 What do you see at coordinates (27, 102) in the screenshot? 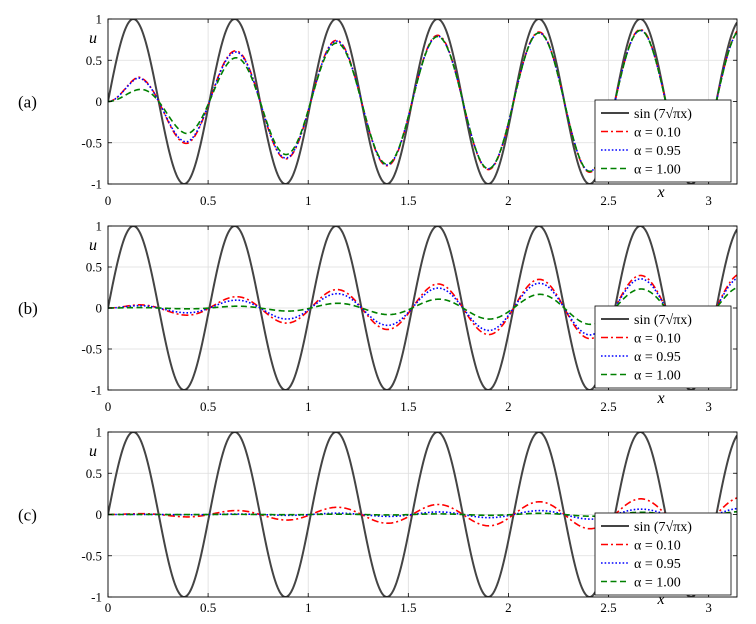
I see `panel-label: (a)` at bounding box center [27, 102].